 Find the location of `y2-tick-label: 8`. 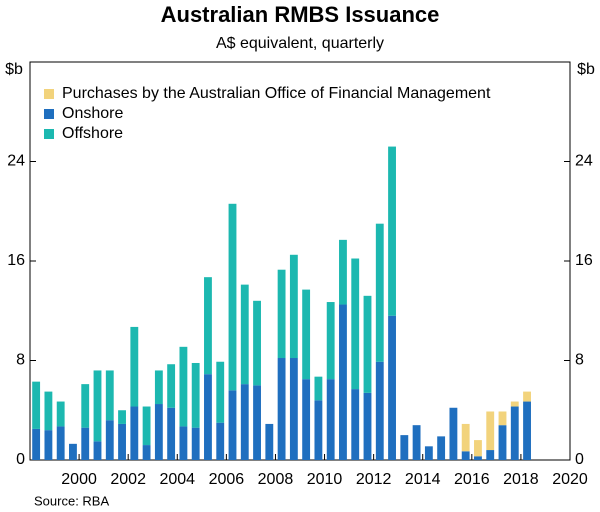

y2-tick-label: 8 is located at coordinates (579, 360).